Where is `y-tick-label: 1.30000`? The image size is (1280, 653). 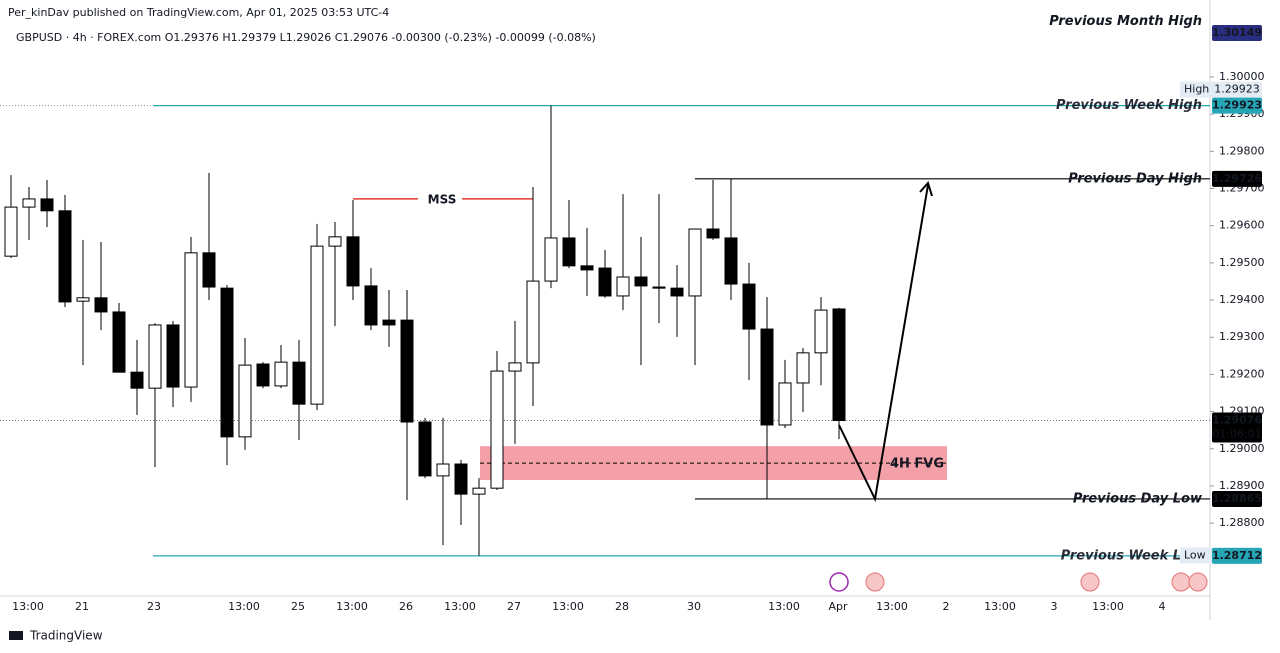
y-tick-label: 1.30000 is located at coordinates (1242, 76).